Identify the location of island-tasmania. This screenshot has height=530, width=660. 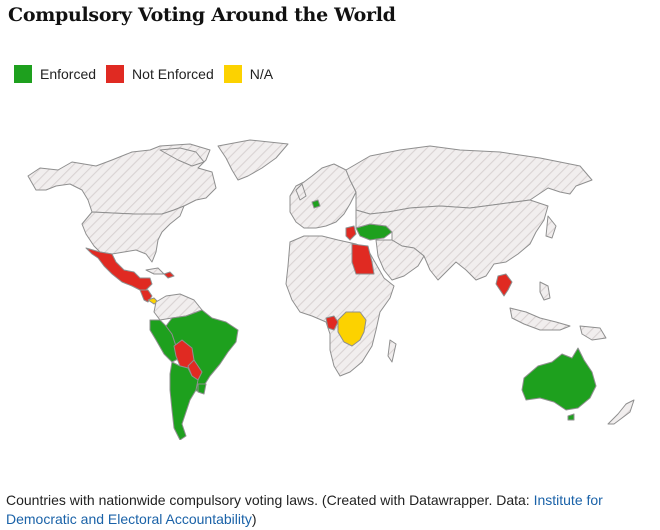
(571, 417).